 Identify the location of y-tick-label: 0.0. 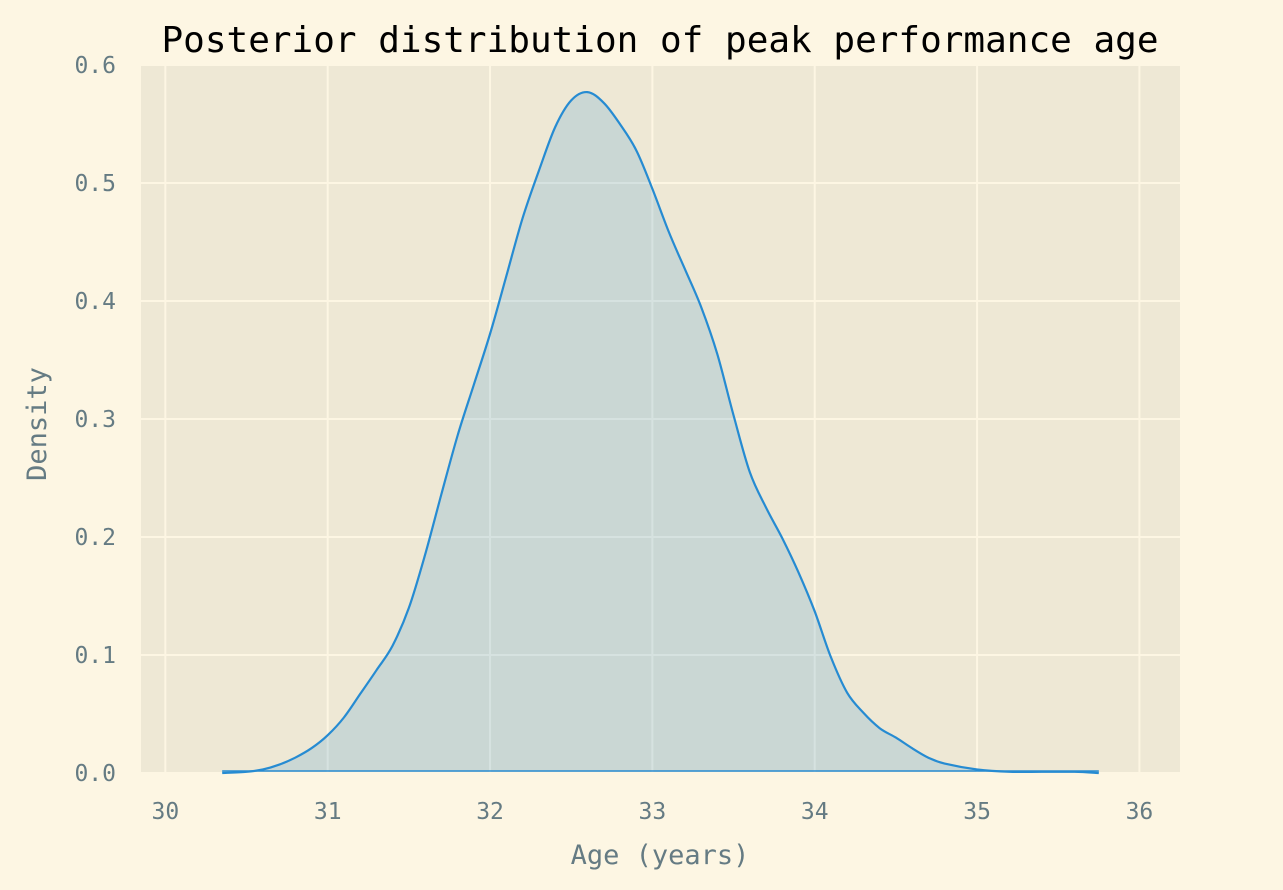
(95, 774).